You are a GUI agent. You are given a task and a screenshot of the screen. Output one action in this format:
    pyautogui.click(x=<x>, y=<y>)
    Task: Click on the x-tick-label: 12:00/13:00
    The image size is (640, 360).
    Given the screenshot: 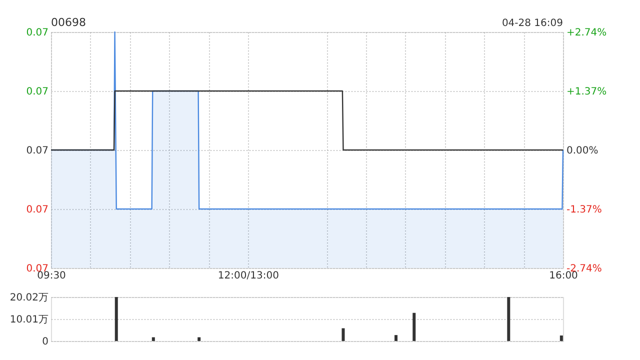 What is the action you would take?
    pyautogui.click(x=248, y=276)
    